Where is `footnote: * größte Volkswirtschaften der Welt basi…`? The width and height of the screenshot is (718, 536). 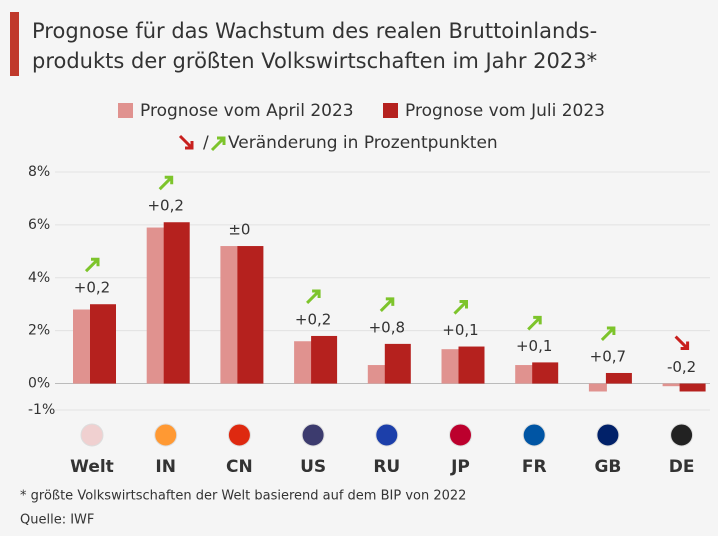 footnote: * größte Volkswirtschaften der Welt basi… is located at coordinates (243, 496).